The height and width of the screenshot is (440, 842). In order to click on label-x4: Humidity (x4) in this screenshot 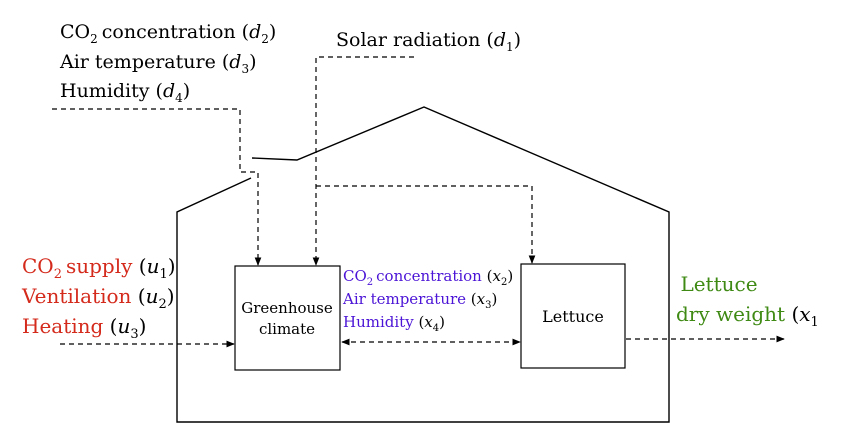, I will do `click(394, 323)`.